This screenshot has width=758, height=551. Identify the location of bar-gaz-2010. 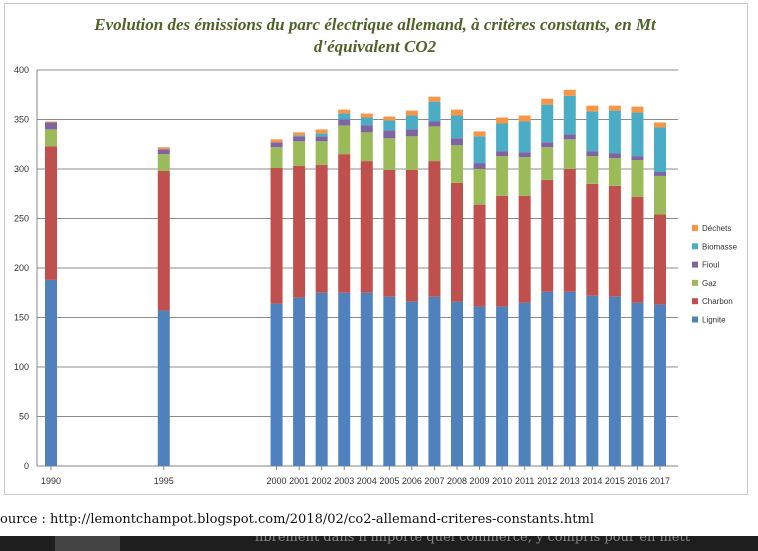
(502, 176).